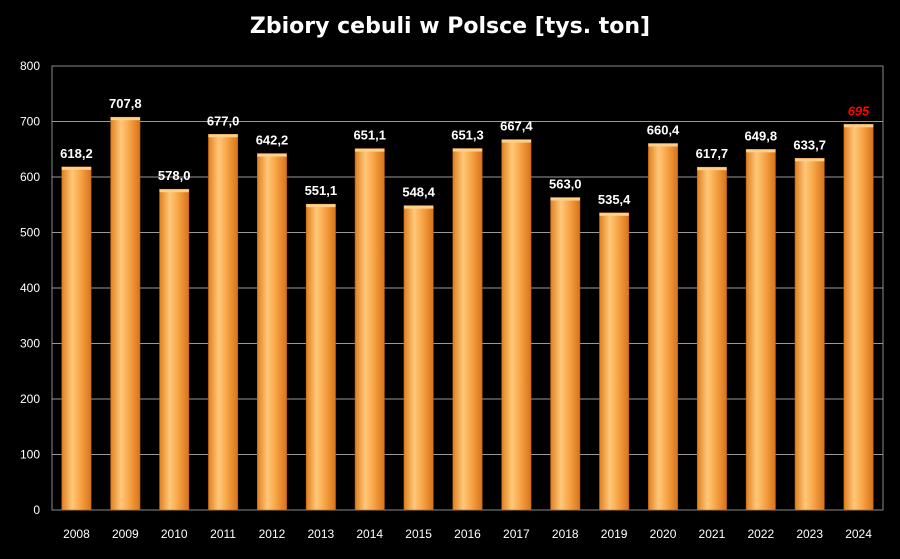 Image resolution: width=900 pixels, height=559 pixels. I want to click on y-tick-label: 0, so click(36, 510).